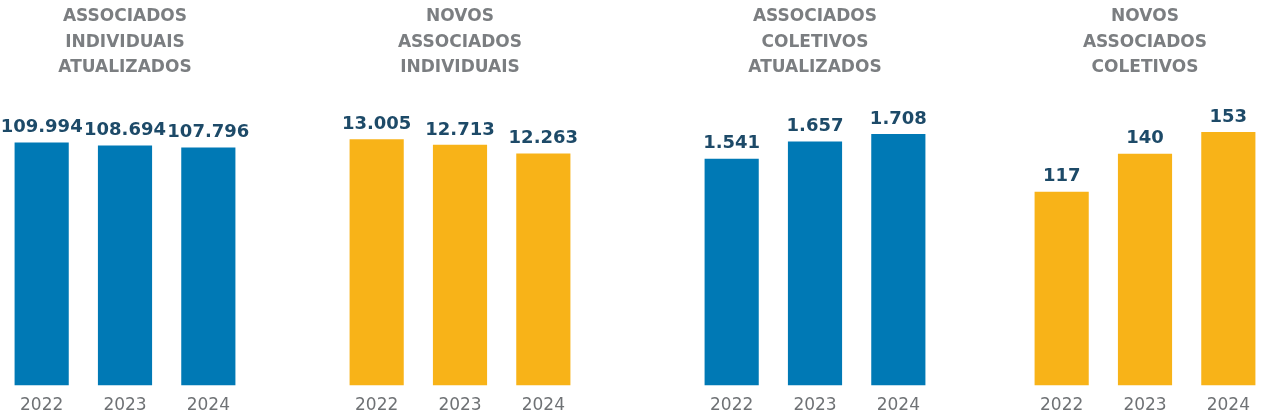  What do you see at coordinates (460, 41) in the screenshot?
I see `chart-title: NOVOS ASSOCIADOS INDIVIDUAIS` at bounding box center [460, 41].